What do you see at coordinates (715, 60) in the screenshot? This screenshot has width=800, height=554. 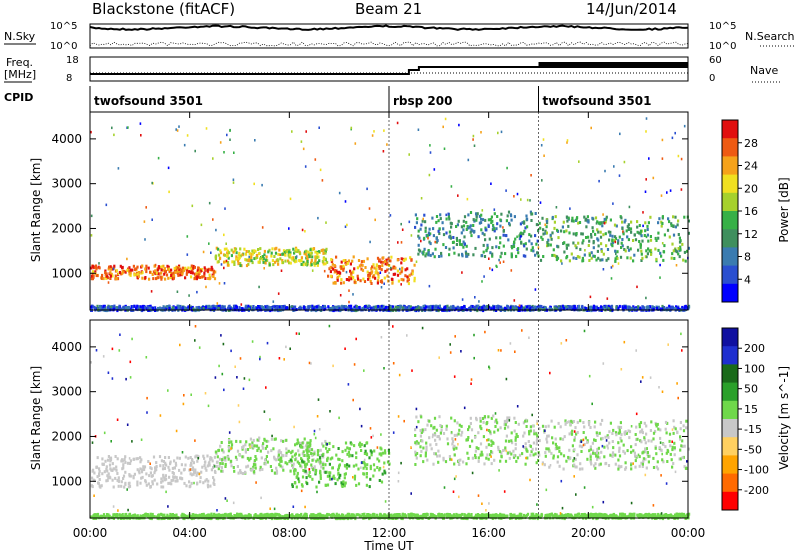 I see `nave-tick-top: 60` at bounding box center [715, 60].